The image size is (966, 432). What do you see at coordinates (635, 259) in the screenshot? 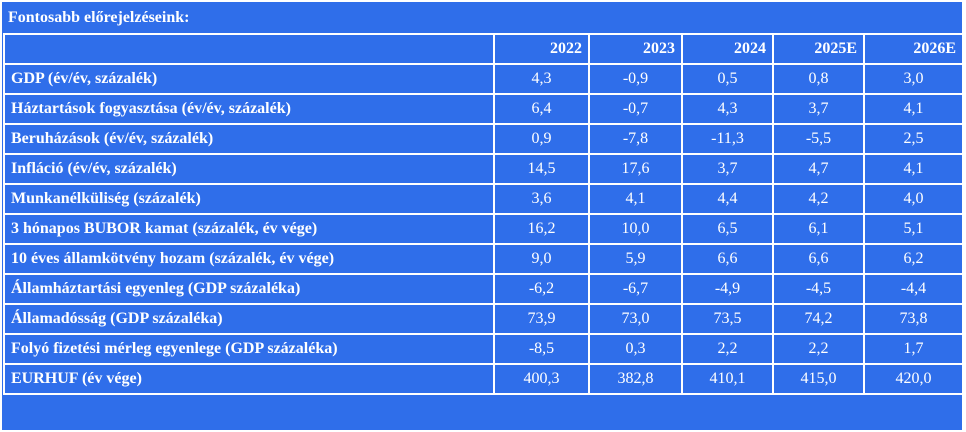
I see `value-cell-2023: 5,9` at bounding box center [635, 259].